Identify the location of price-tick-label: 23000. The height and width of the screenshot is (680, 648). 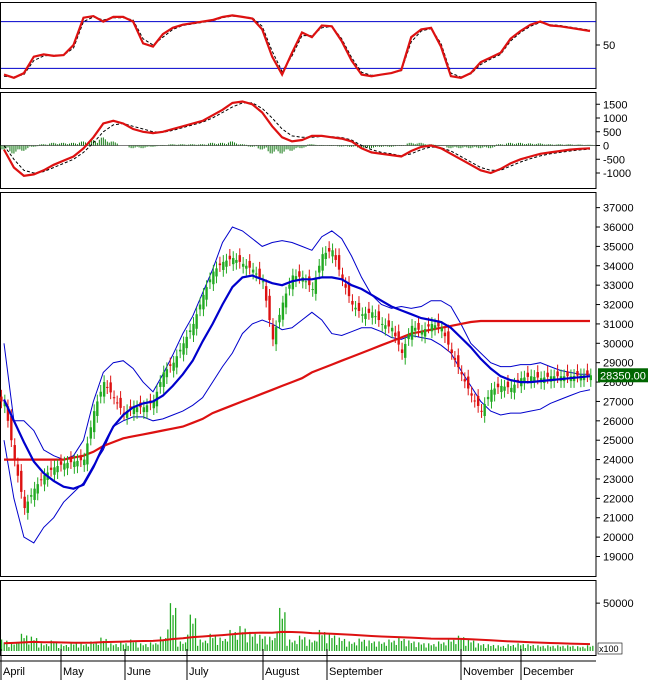
(618, 480).